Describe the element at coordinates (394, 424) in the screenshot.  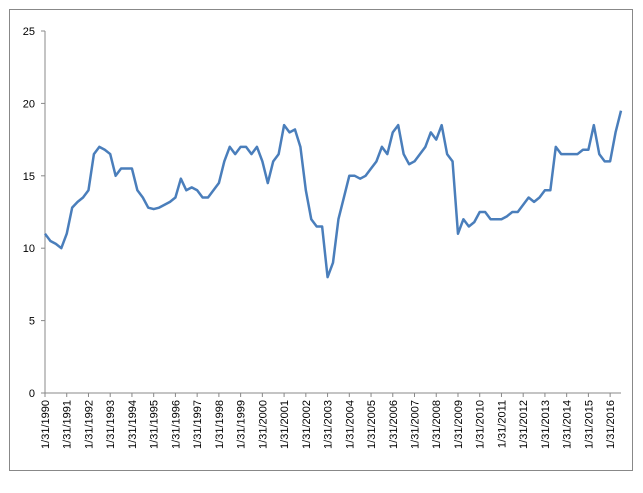
I see `x-tick-label: 1/31/2006` at that location.